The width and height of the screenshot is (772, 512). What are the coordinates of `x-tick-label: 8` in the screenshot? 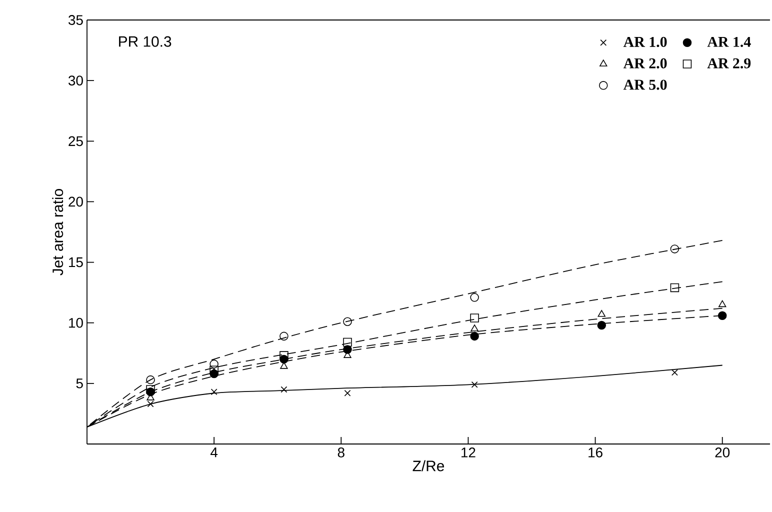 It's located at (341, 453).